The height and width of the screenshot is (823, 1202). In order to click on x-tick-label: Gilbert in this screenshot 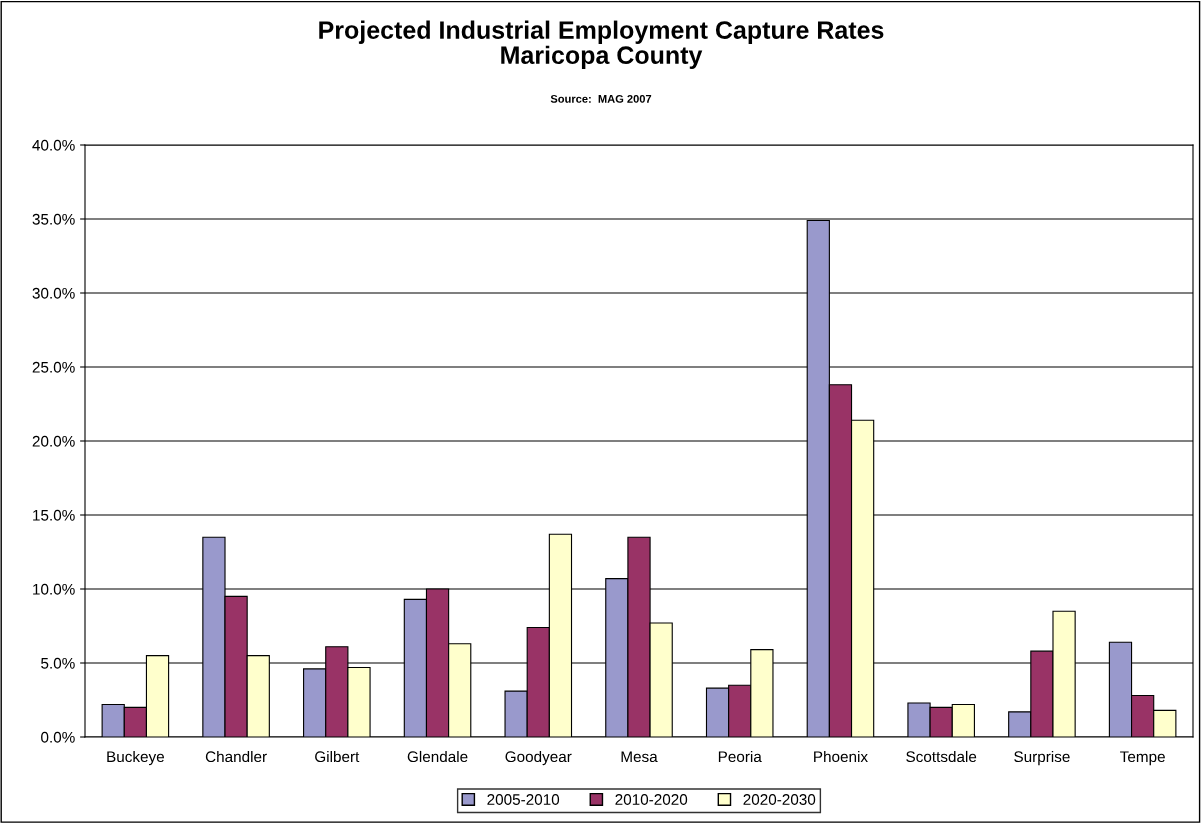, I will do `click(337, 756)`.